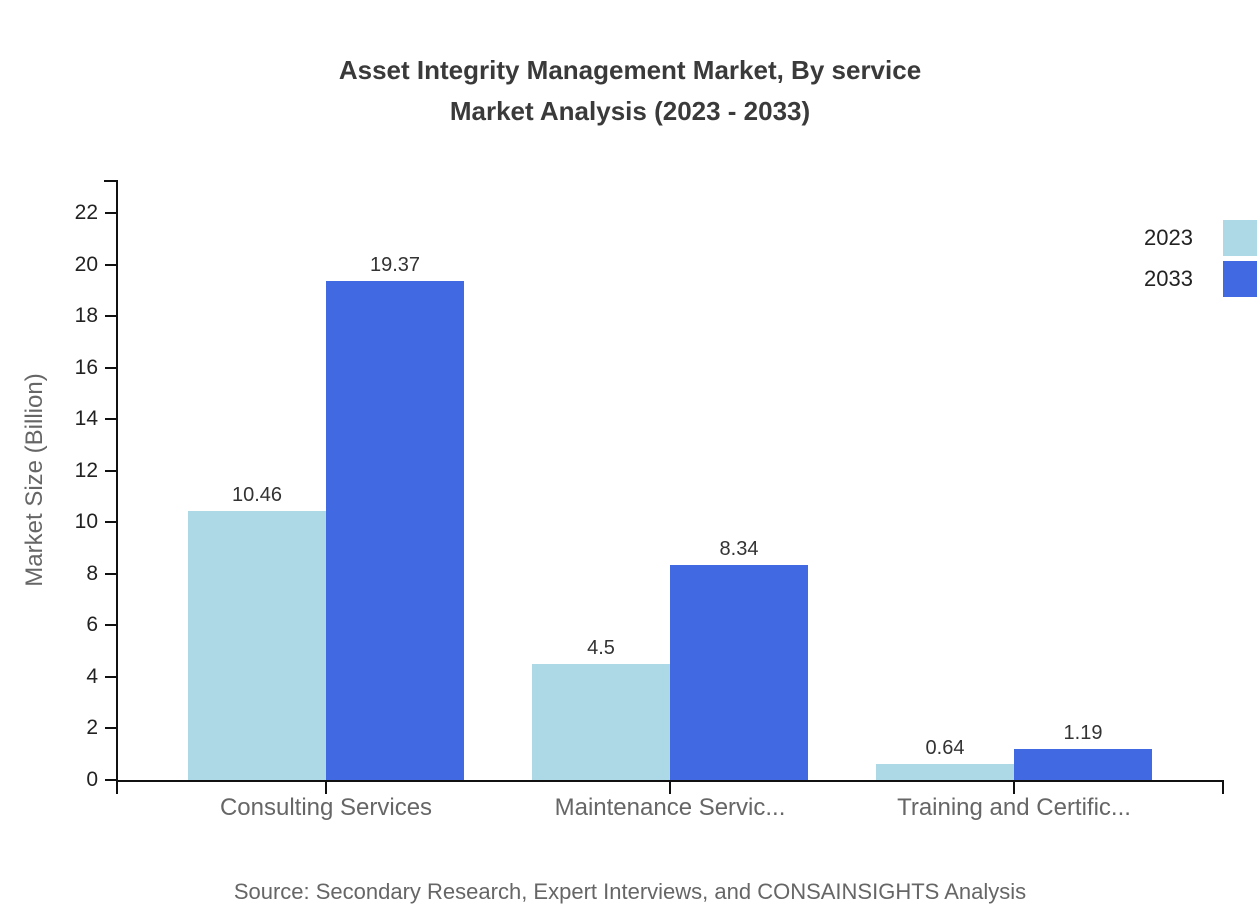 Image resolution: width=1260 pixels, height=920 pixels. I want to click on y-axis-tick-label: 16, so click(86, 367).